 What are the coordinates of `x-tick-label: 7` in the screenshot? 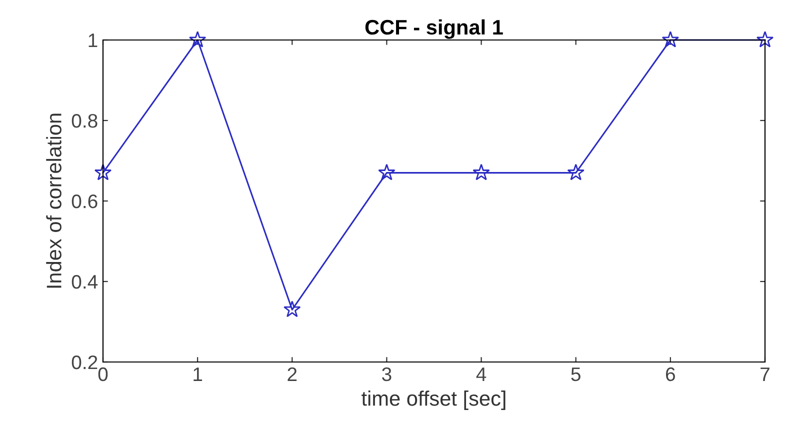 It's located at (765, 374).